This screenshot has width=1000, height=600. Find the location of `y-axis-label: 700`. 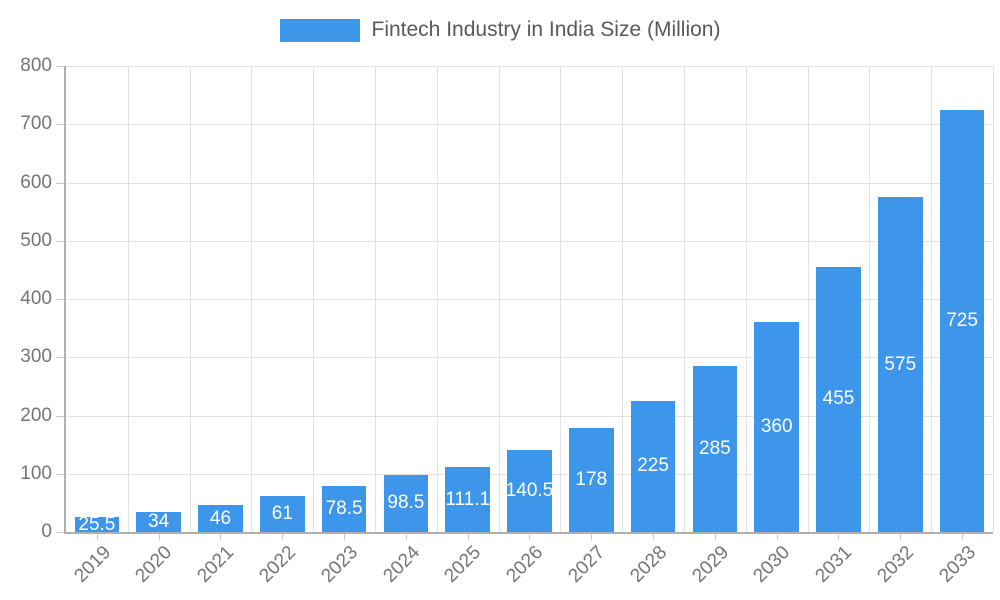

y-axis-label: 700 is located at coordinates (36, 124).